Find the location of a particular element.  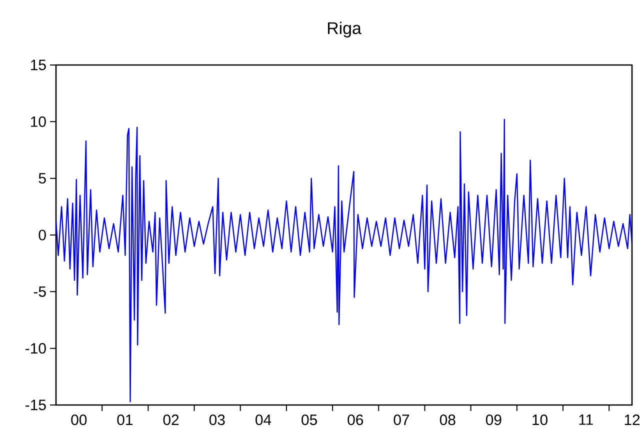

x-tick-label: 12 is located at coordinates (632, 419).